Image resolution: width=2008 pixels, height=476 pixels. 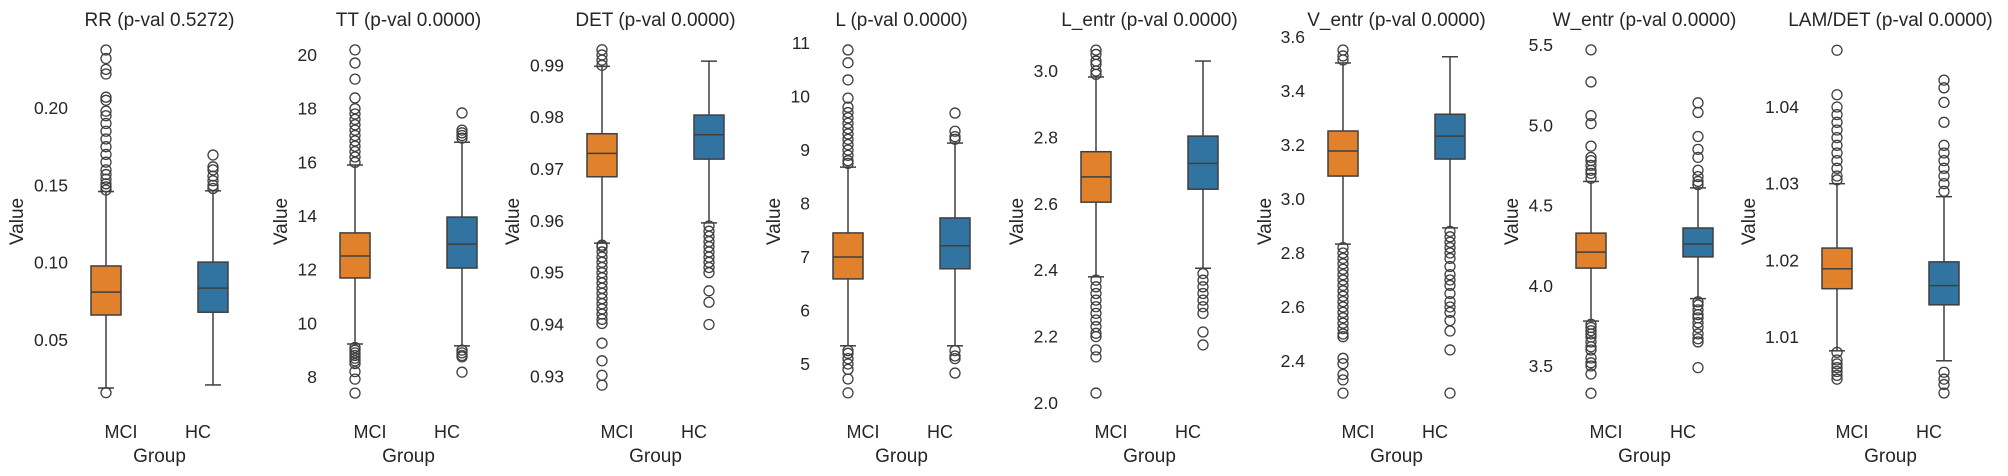 What do you see at coordinates (312, 377) in the screenshot?
I see `y-tick-label: 8` at bounding box center [312, 377].